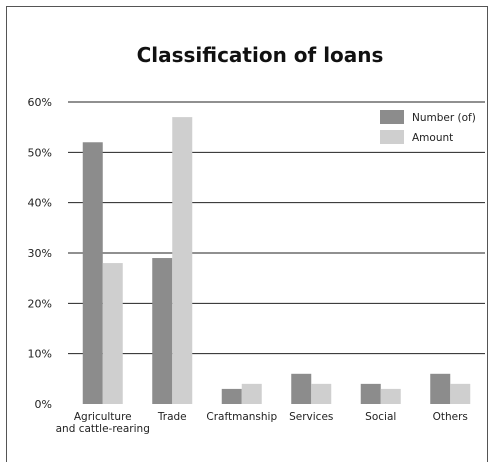  I want to click on y-tick-label: 30%, so click(40, 253).